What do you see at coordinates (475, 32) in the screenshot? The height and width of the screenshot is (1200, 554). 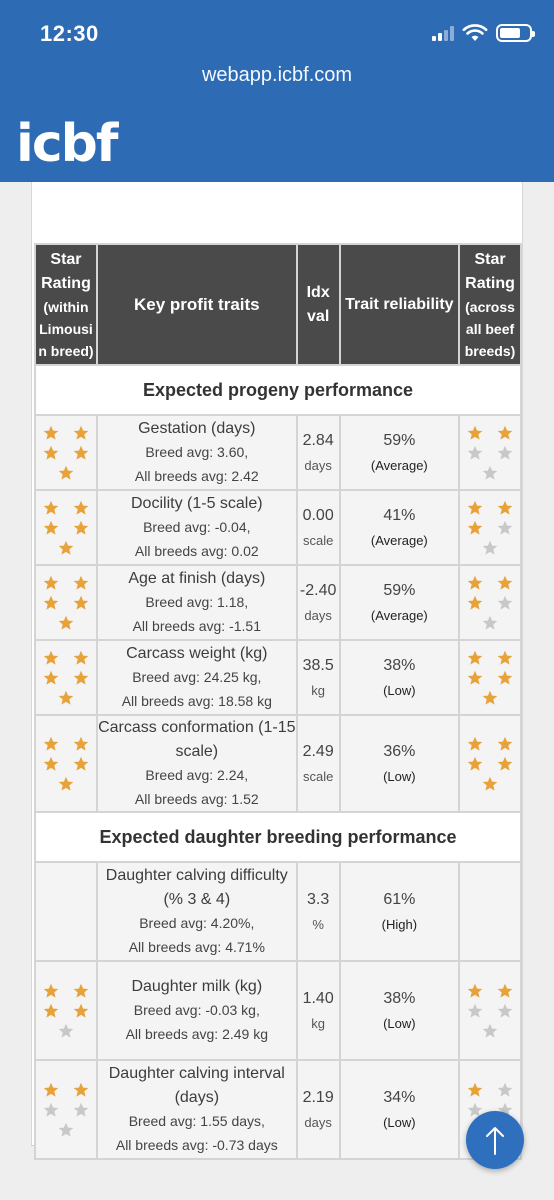 I see `wifi-icon` at bounding box center [475, 32].